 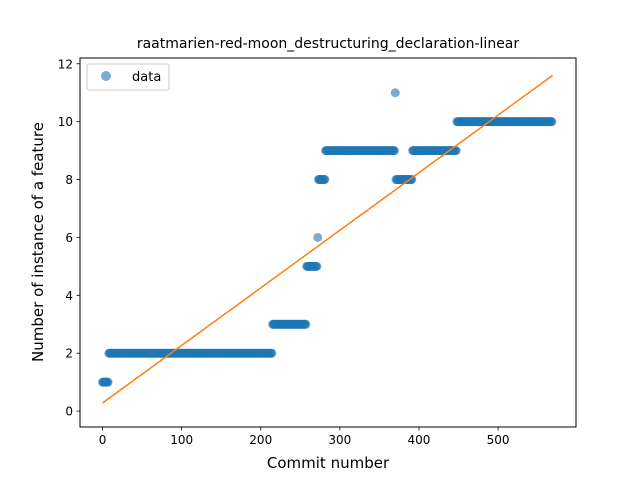 I want to click on y-tick-label: 10, so click(x=65, y=122).